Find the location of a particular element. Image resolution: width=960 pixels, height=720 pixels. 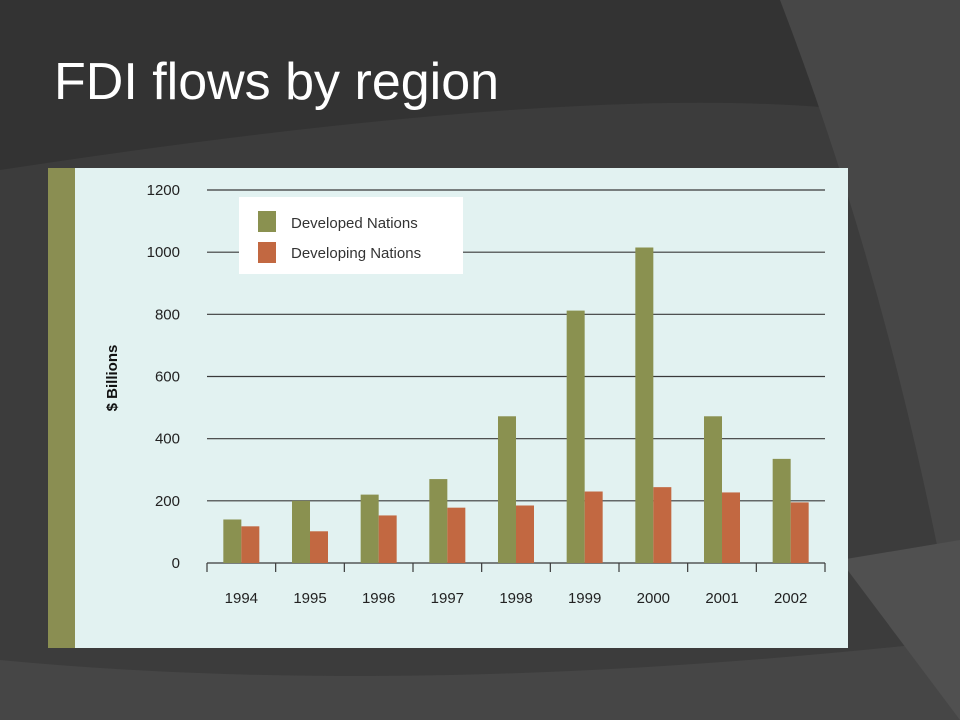

legend-box is located at coordinates (351, 235).